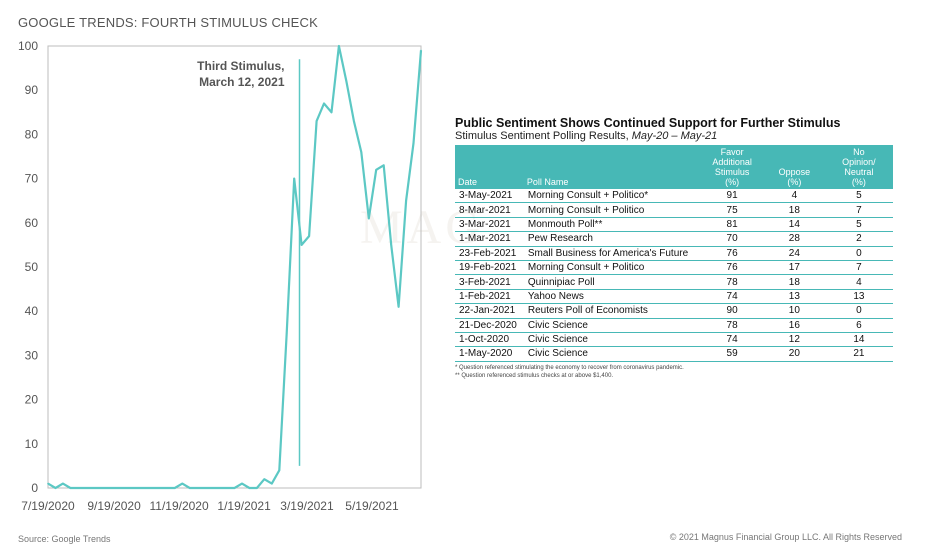 Image resolution: width=930 pixels, height=549 pixels. I want to click on cell-date: 3-Feb-2021, so click(489, 282).